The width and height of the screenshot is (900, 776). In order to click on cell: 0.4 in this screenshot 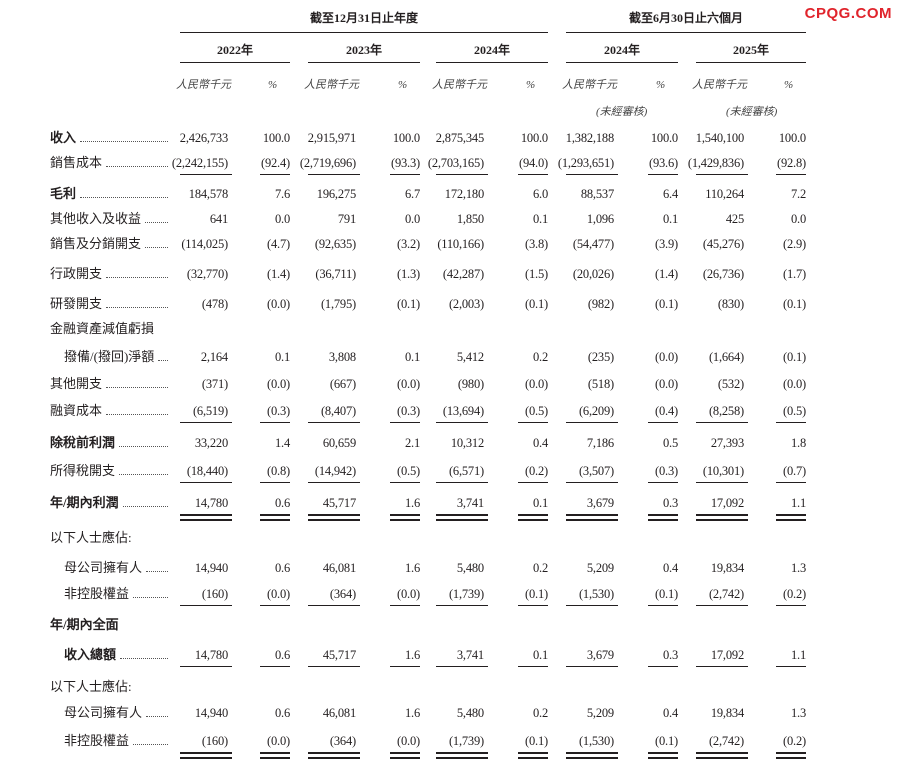, I will do `click(670, 568)`.